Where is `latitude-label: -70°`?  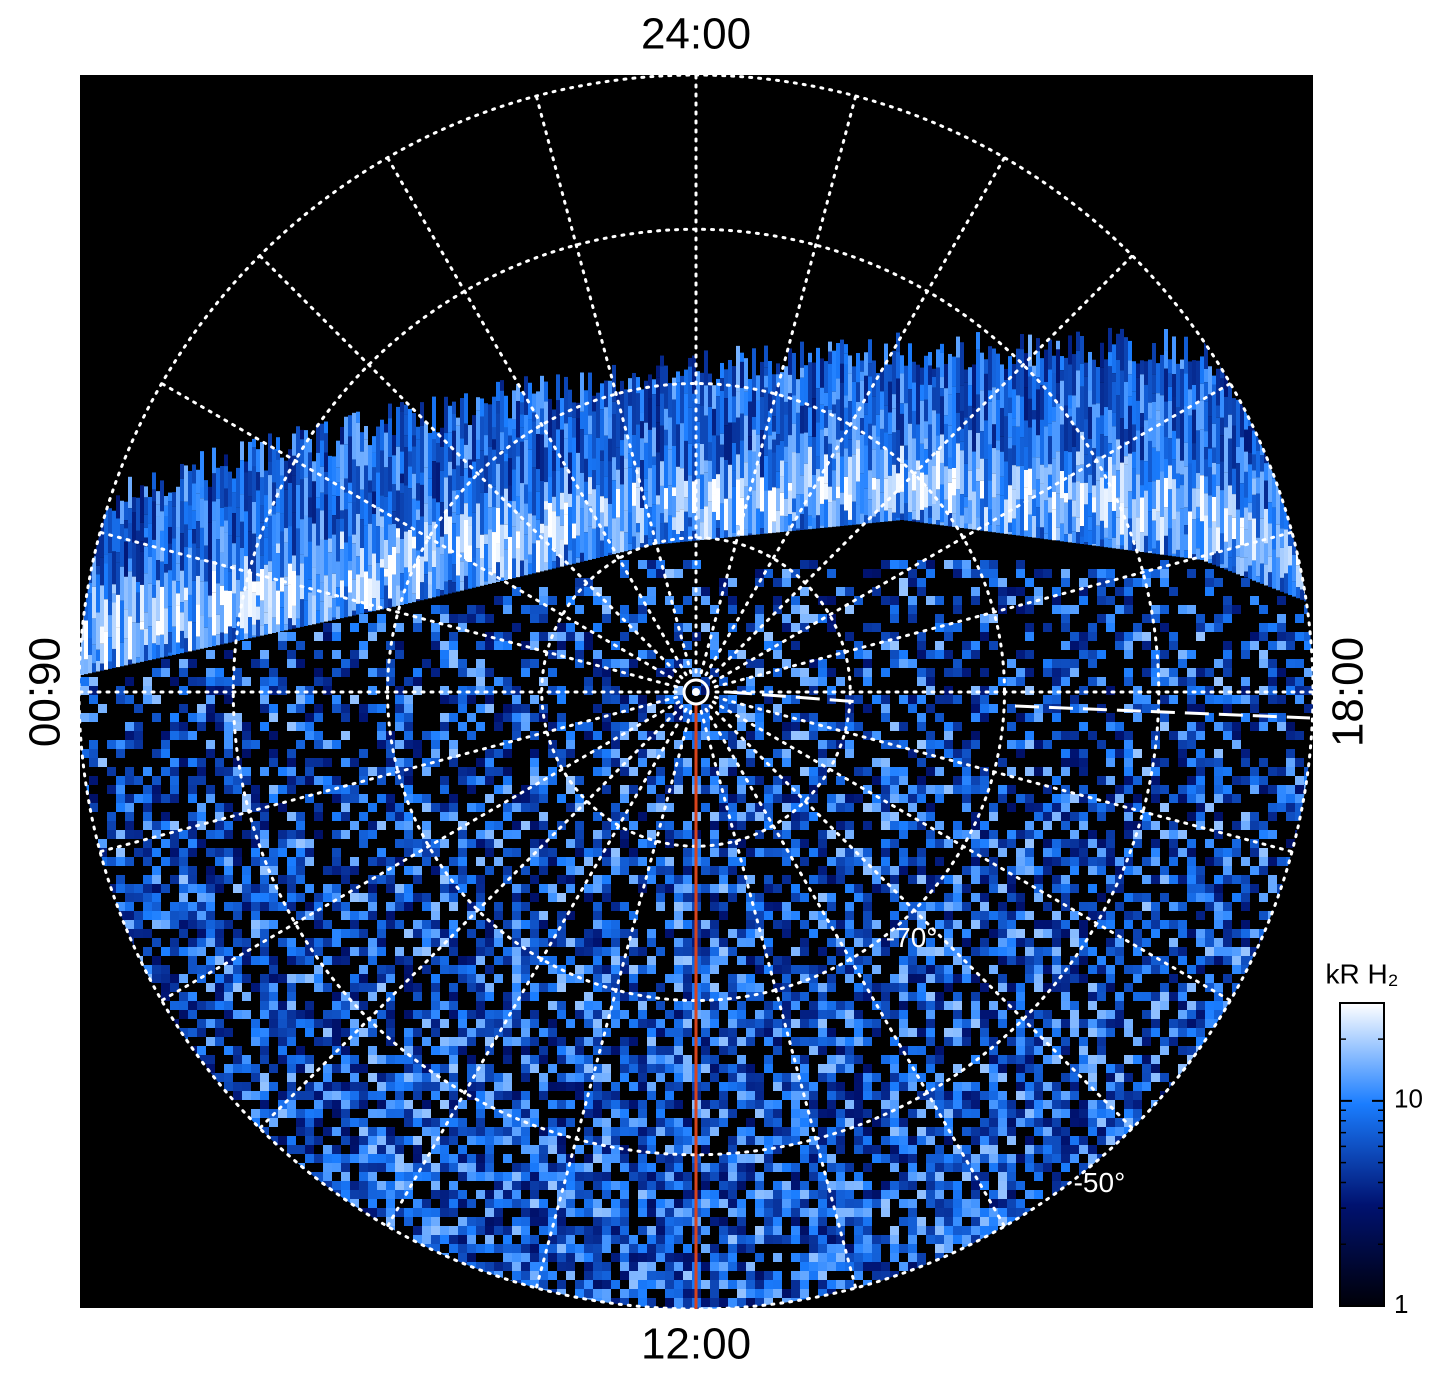 latitude-label: -70° is located at coordinates (912, 937).